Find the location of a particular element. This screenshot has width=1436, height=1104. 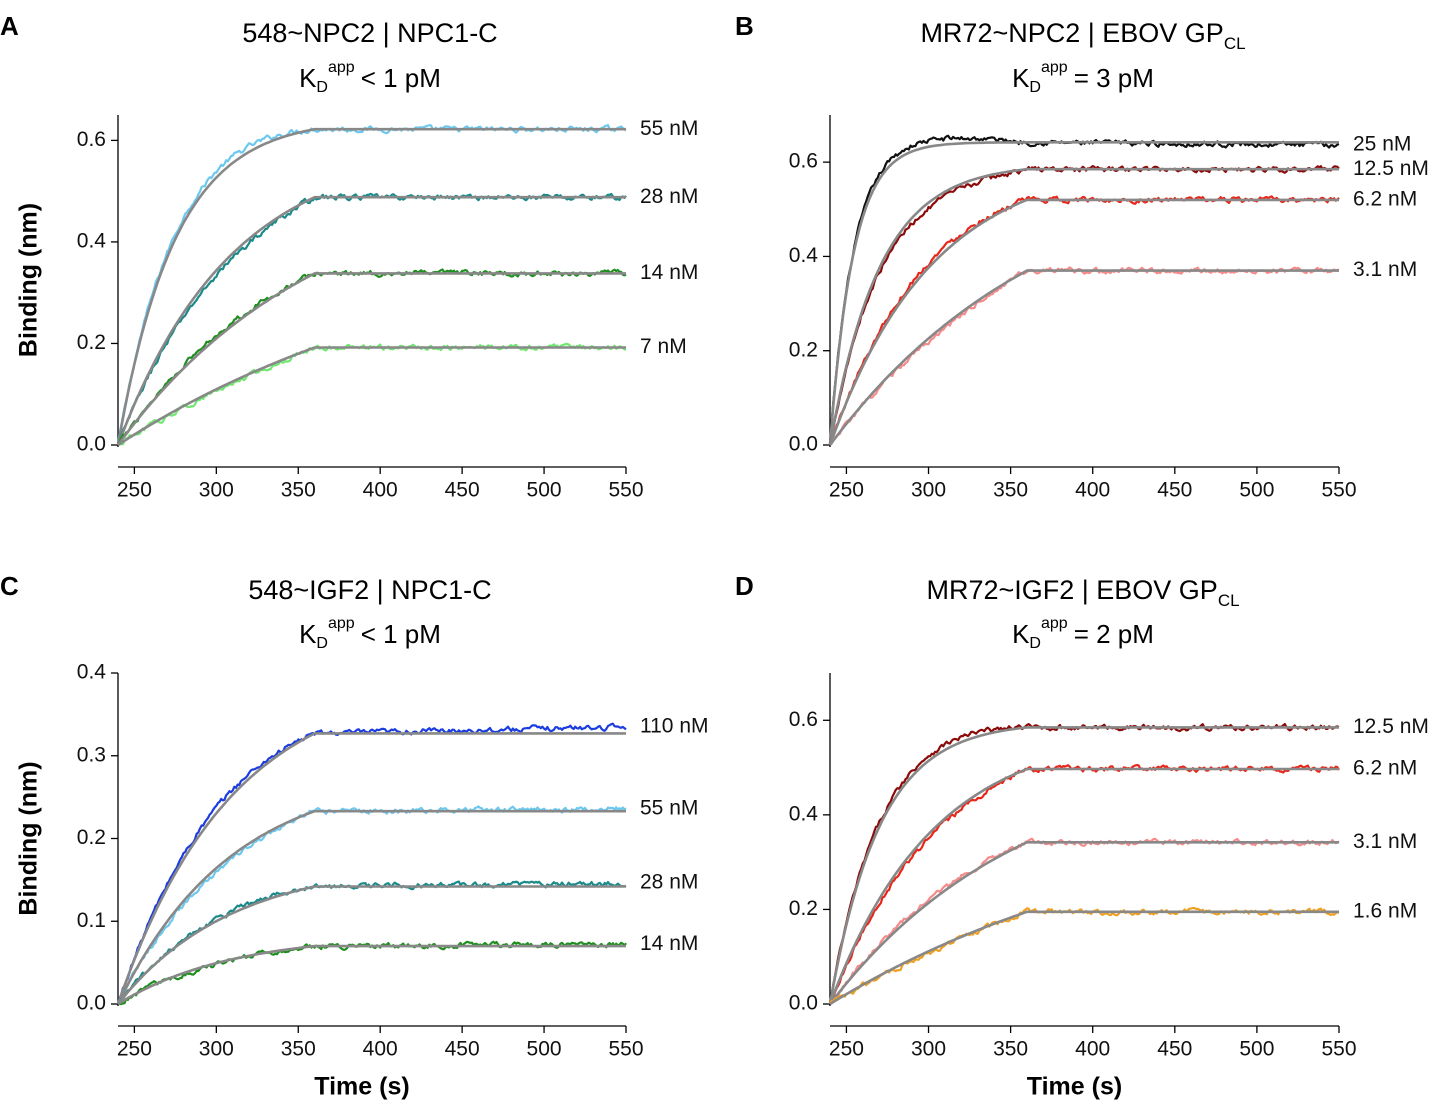

panel-title: MR72~IGF2 | EBOV GPCL is located at coordinates (1082, 592).